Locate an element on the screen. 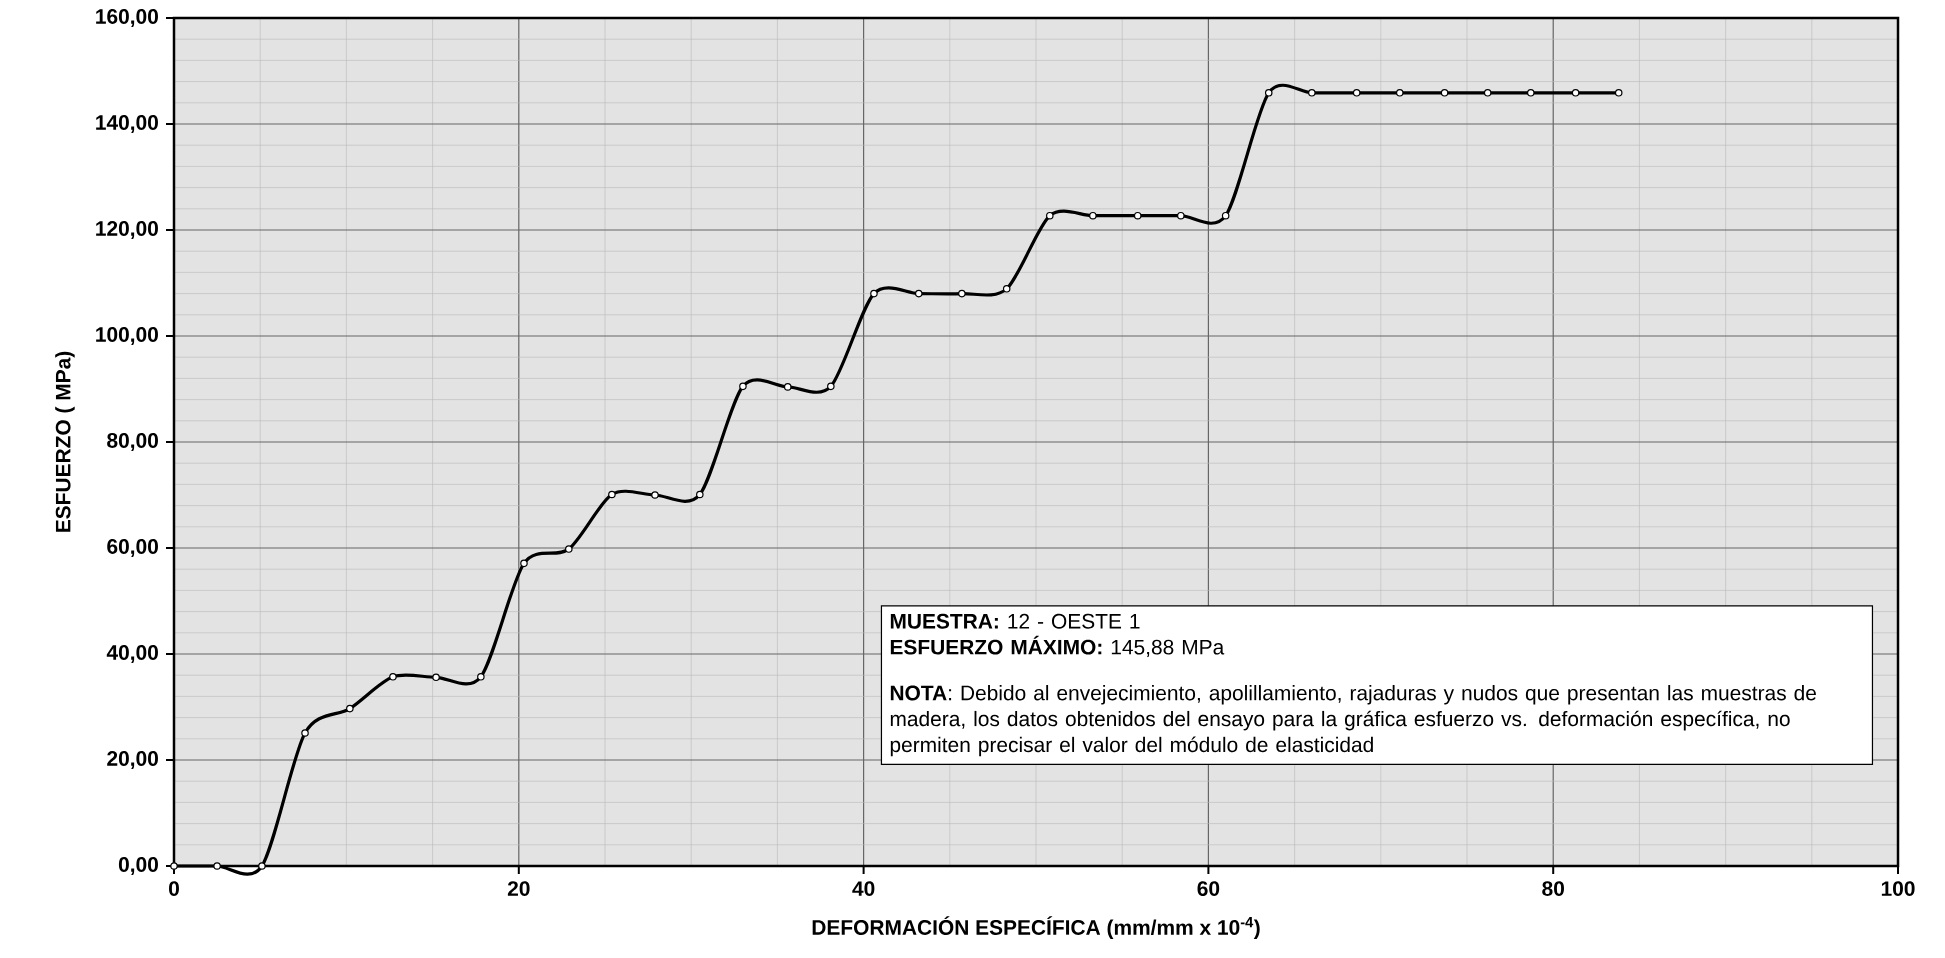 The image size is (1945, 958). y-tick-label: 120,00 is located at coordinates (127, 230).